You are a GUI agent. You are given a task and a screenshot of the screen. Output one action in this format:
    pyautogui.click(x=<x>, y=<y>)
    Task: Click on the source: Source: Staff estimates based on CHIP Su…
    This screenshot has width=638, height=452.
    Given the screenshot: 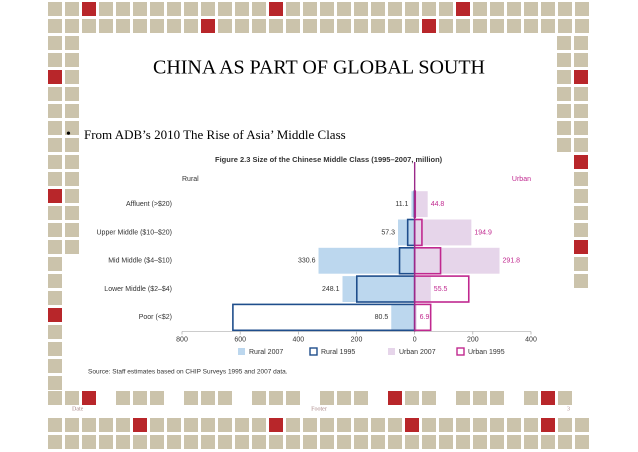 What is the action you would take?
    pyautogui.click(x=188, y=372)
    